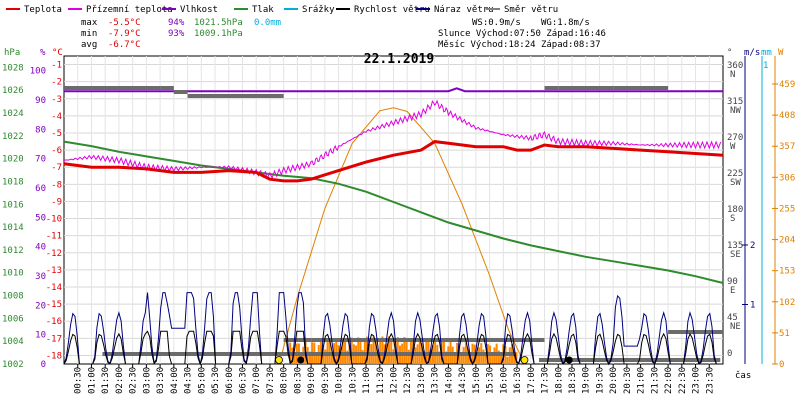 This screenshot has height=400, width=800. I want to click on x-tick-label: 22:00, so click(669, 380).